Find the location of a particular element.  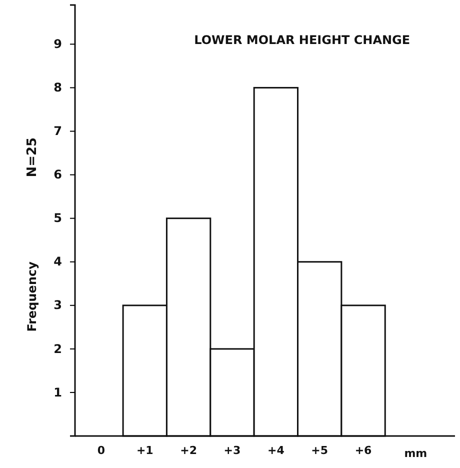

y-tick-label: 9 is located at coordinates (58, 44).